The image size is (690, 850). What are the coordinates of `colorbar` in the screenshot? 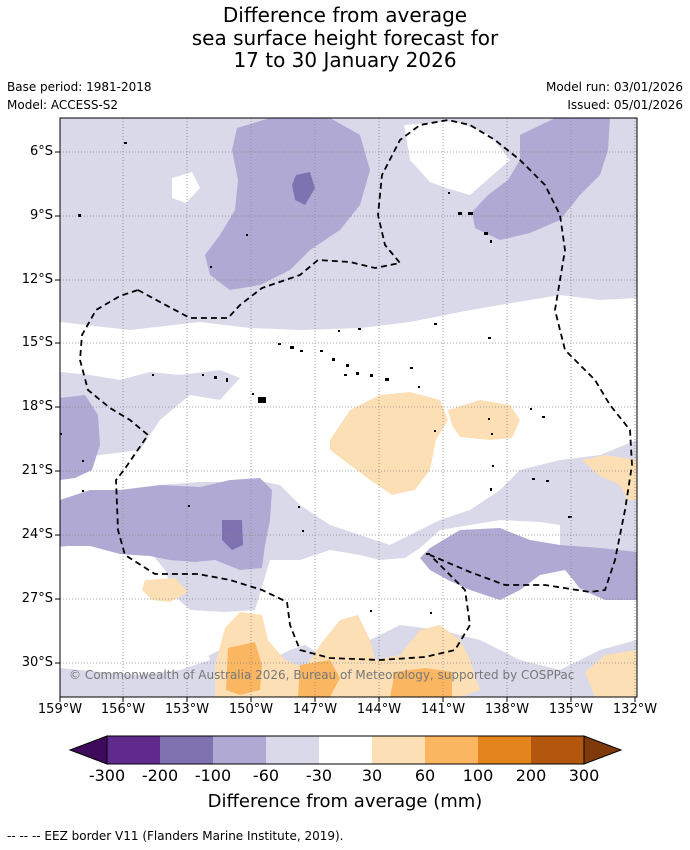 It's located at (345, 750).